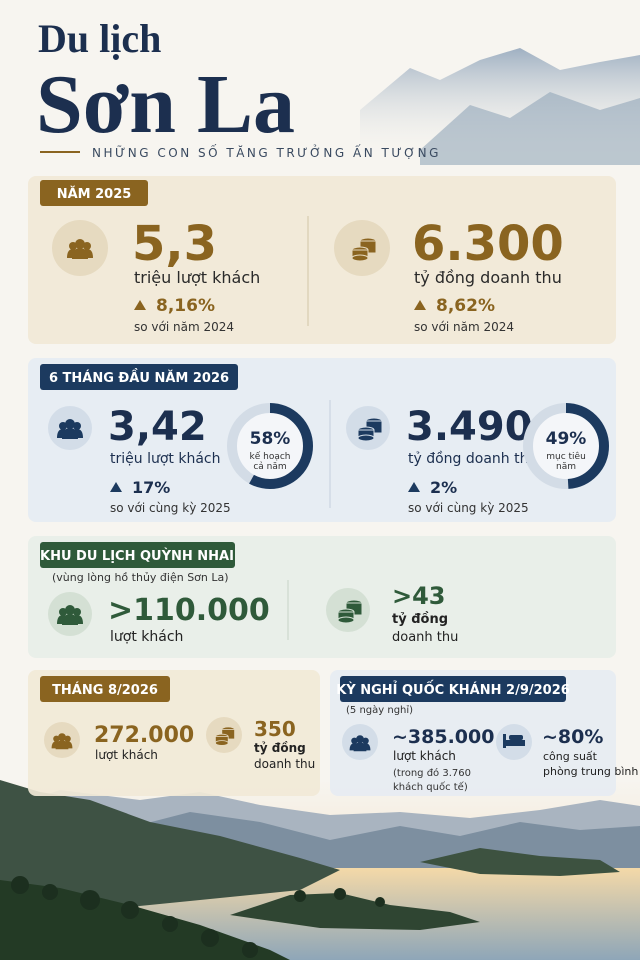 Image resolution: width=640 pixels, height=960 pixels. What do you see at coordinates (144, 735) in the screenshot?
I see `value: 272.000` at bounding box center [144, 735].